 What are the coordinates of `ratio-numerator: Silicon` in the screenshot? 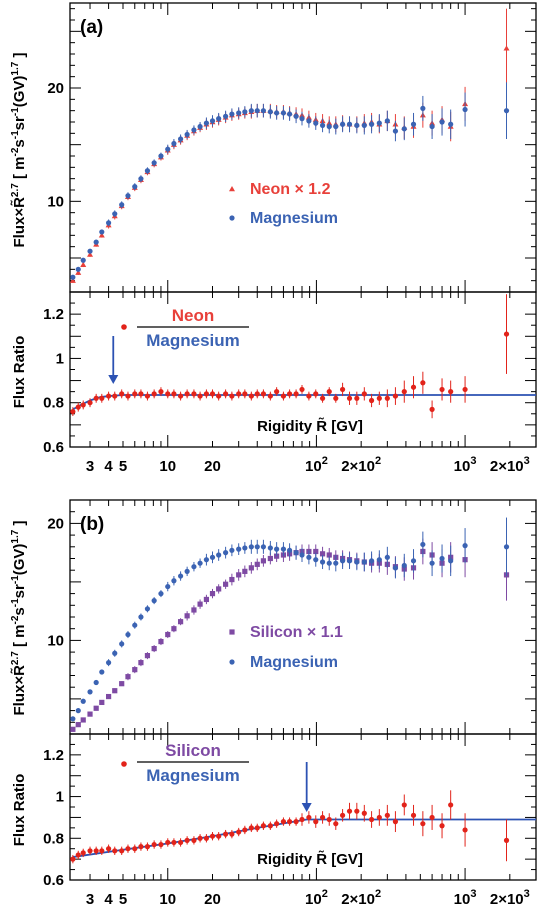 It's located at (193, 750).